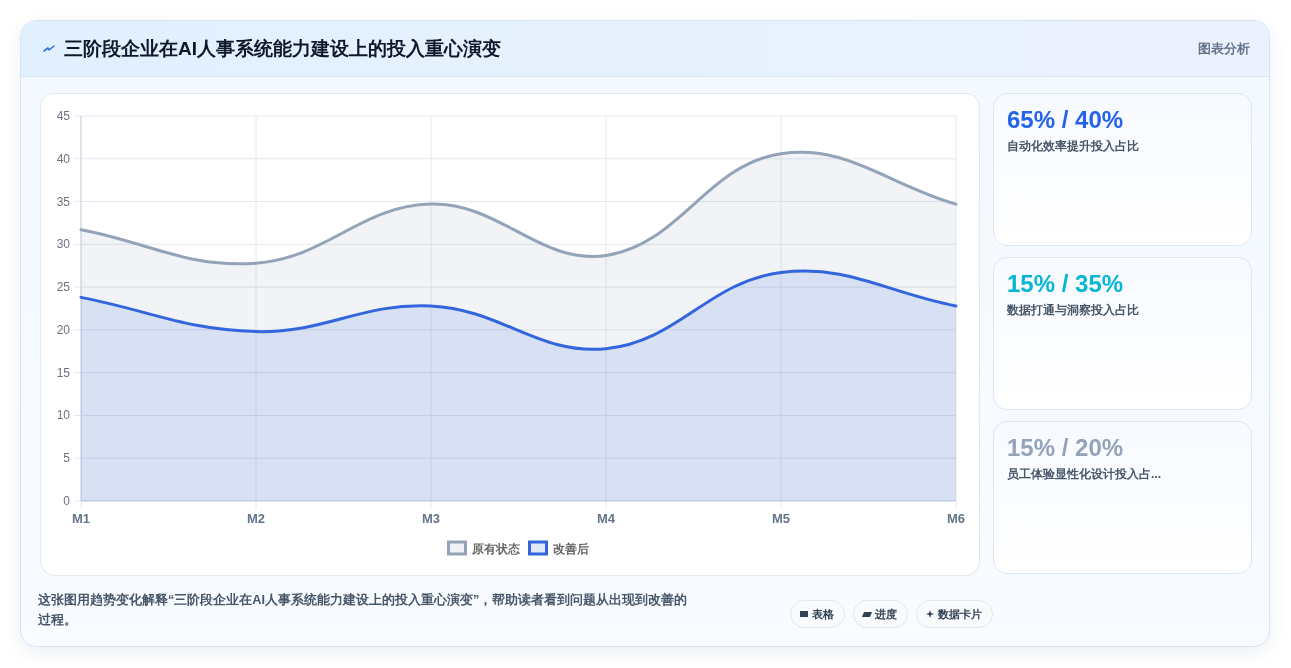 The height and width of the screenshot is (668, 1291). Describe the element at coordinates (495, 549) in the screenshot. I see `legend-label: 原有状态` at that location.